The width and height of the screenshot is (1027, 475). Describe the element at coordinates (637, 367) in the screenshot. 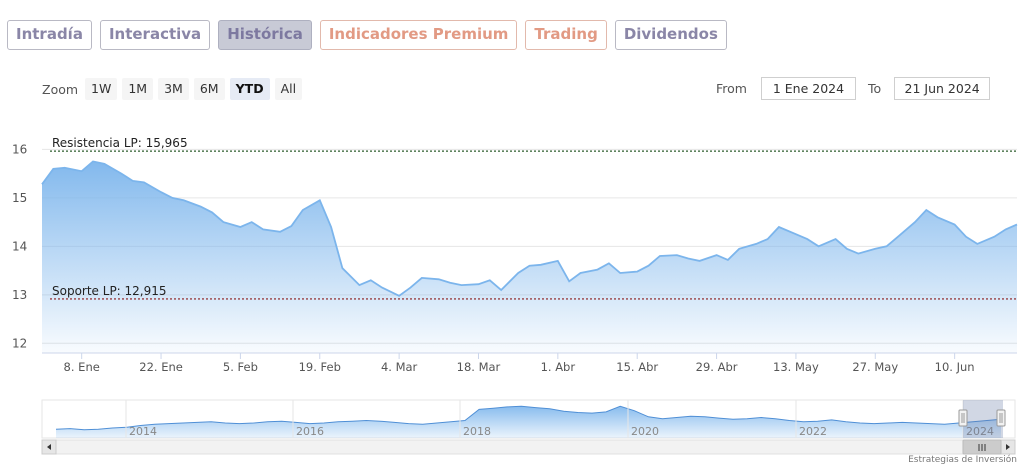

I see `x-tick-label: 15. Abr` at that location.